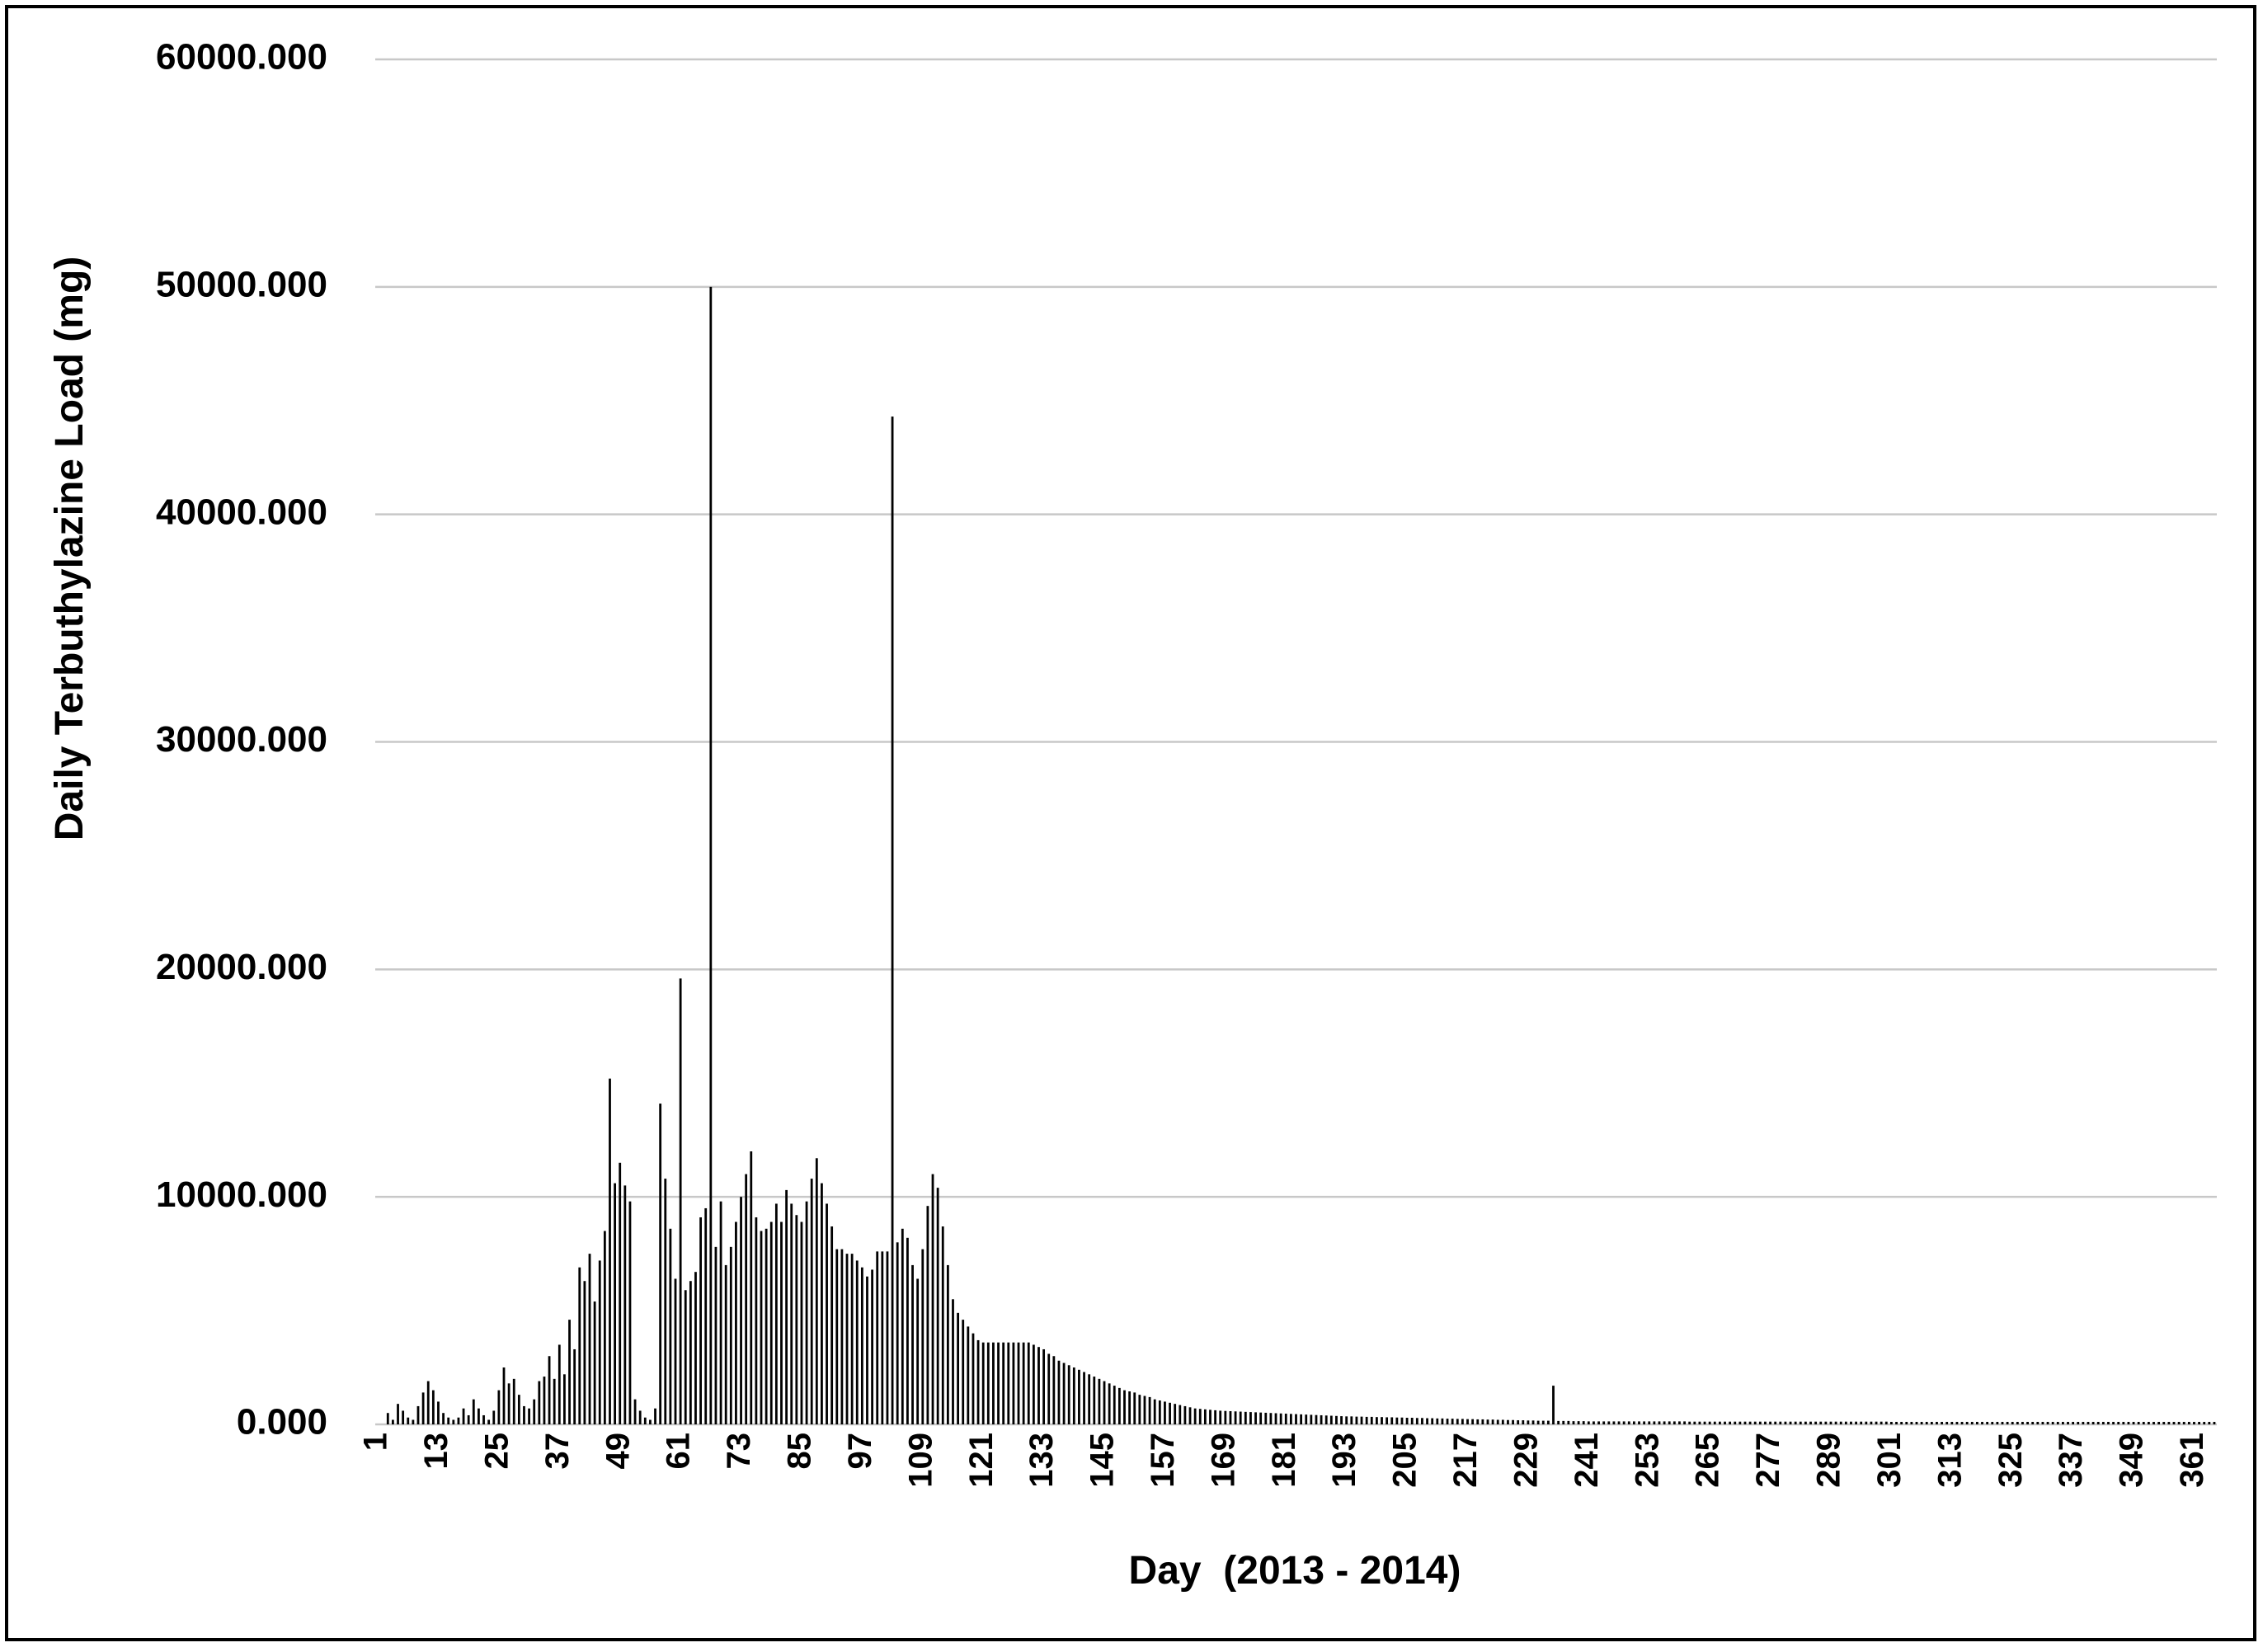 The height and width of the screenshot is (1652, 2263). What do you see at coordinates (1163, 1460) in the screenshot?
I see `x-tick-label: 157` at bounding box center [1163, 1460].